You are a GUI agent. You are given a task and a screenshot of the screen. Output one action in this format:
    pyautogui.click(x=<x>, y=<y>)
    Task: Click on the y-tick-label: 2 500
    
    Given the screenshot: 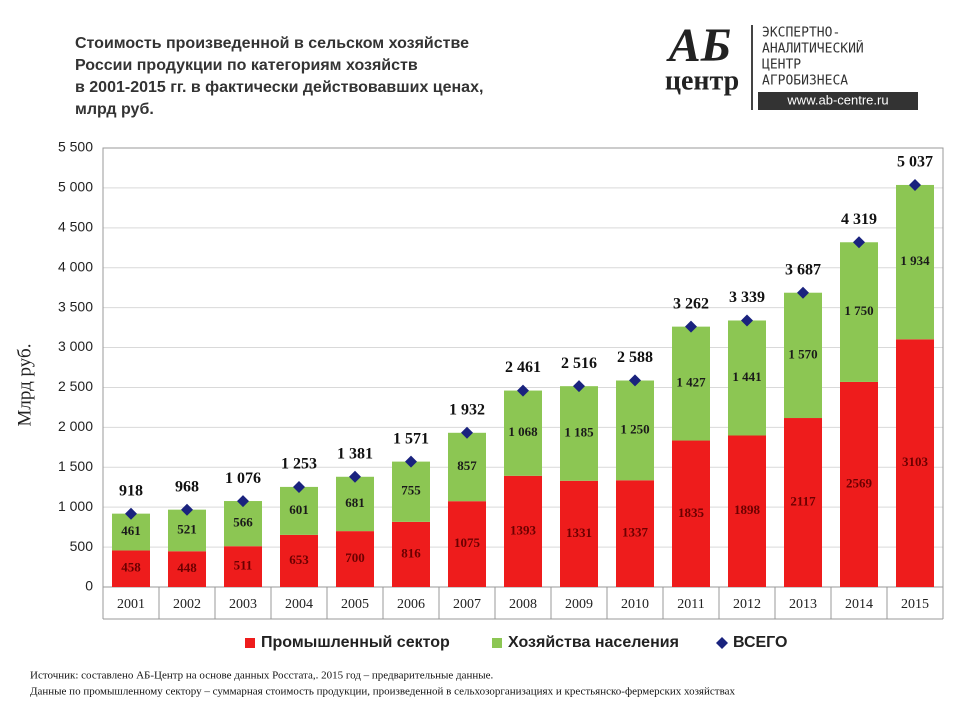 What is the action you would take?
    pyautogui.click(x=75, y=386)
    